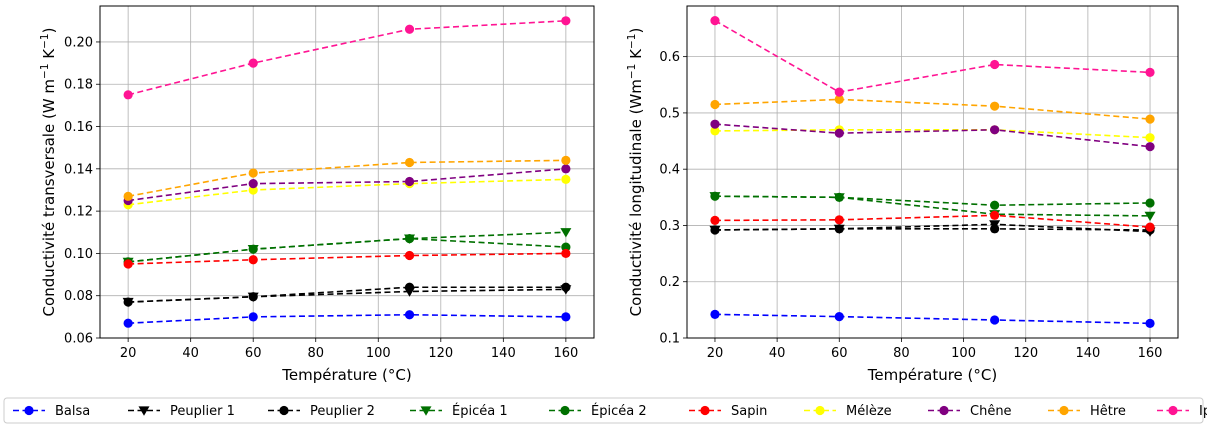 The width and height of the screenshot is (1207, 426). What do you see at coordinates (619, 411) in the screenshot?
I see `legend-label: Épicéa 2` at bounding box center [619, 411].